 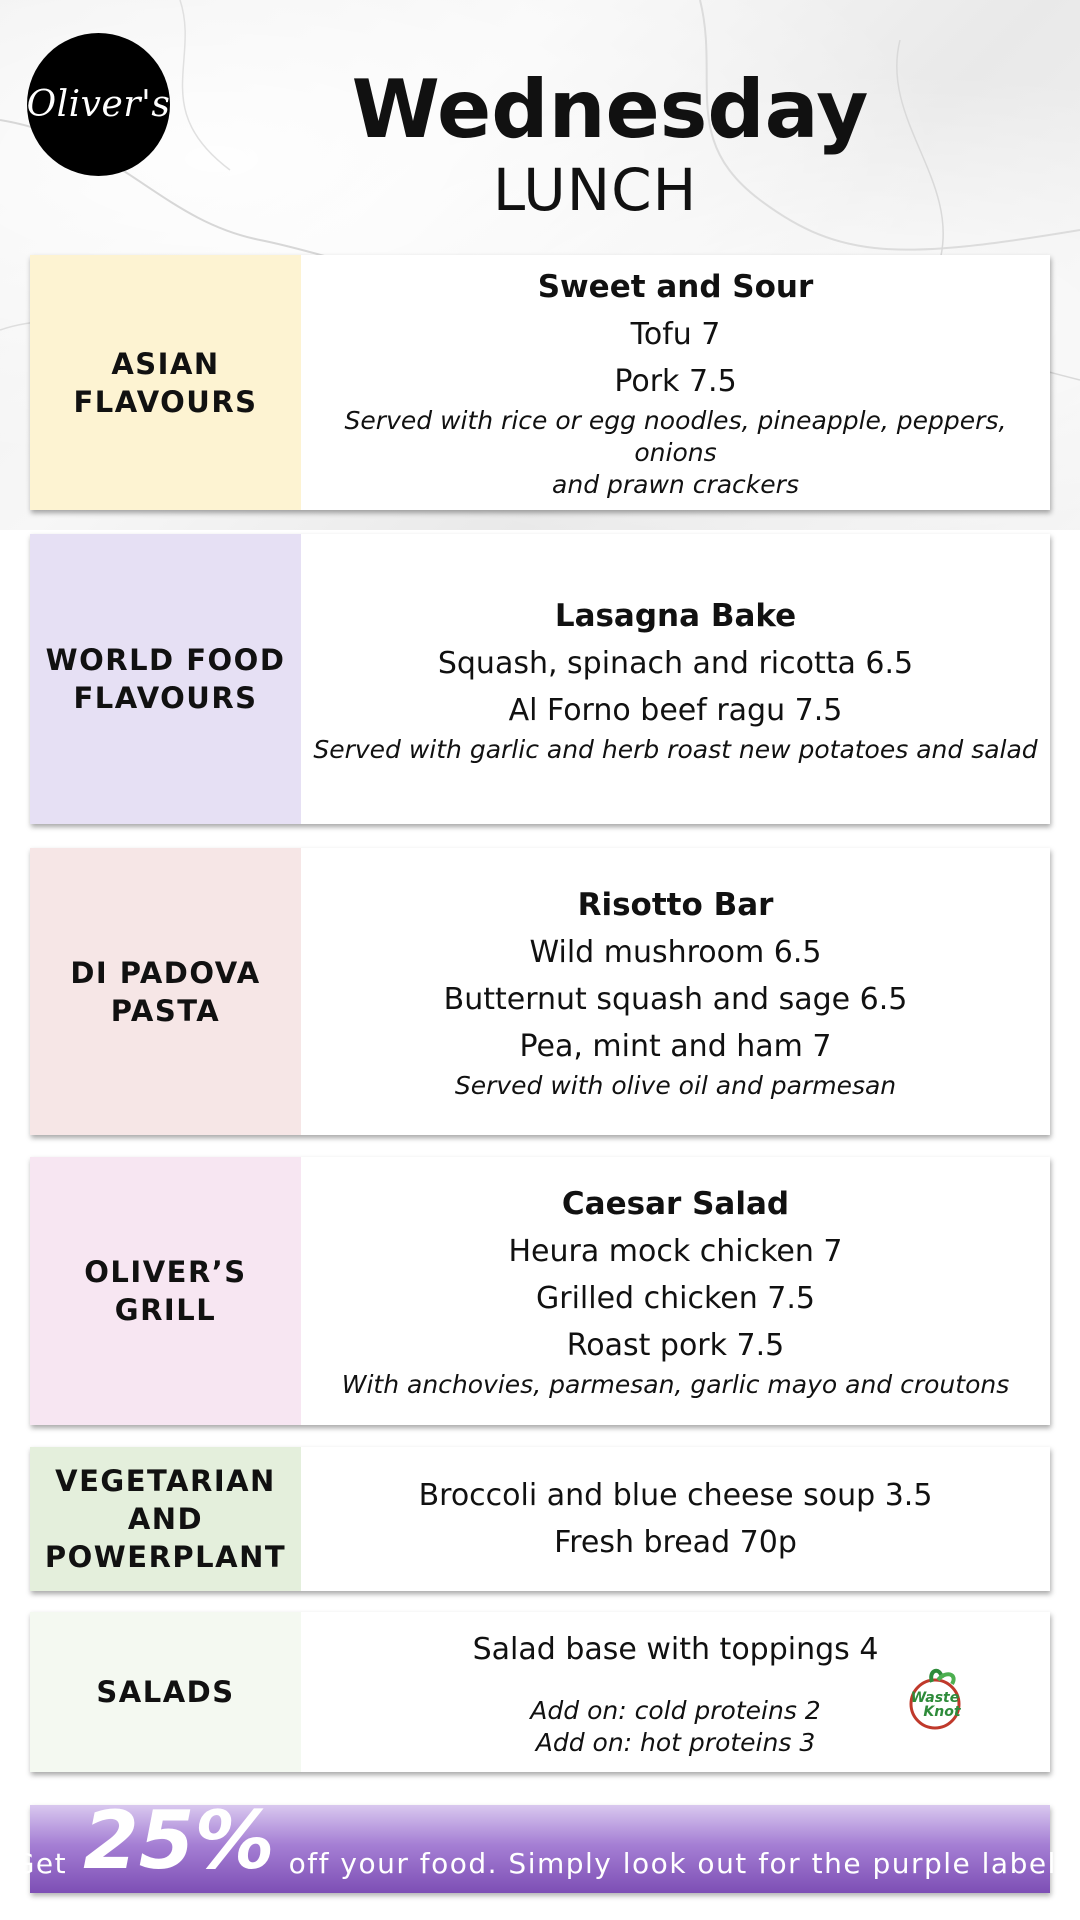 What do you see at coordinates (675, 287) in the screenshot?
I see `dish-title: Sweet and Sour` at bounding box center [675, 287].